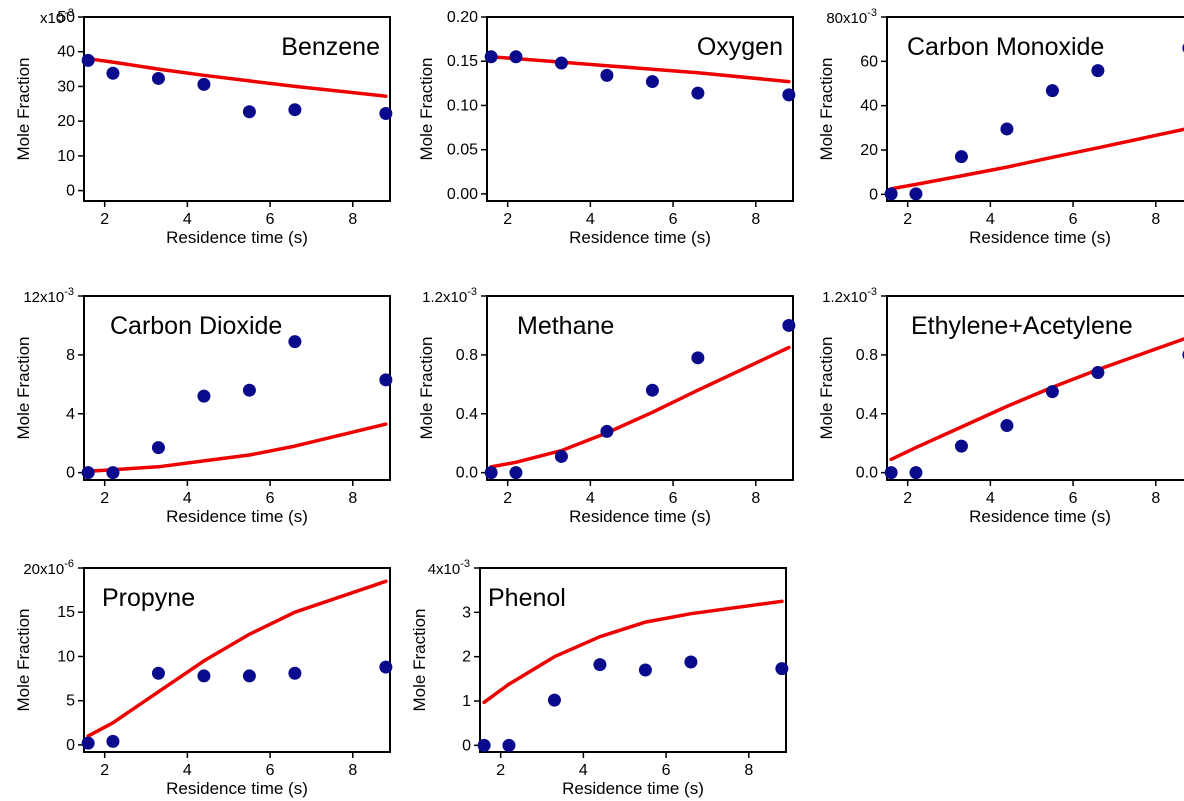 Image resolution: width=1184 pixels, height=801 pixels. What do you see at coordinates (1005, 47) in the screenshot?
I see `panel-title: Carbon Monoxide` at bounding box center [1005, 47].